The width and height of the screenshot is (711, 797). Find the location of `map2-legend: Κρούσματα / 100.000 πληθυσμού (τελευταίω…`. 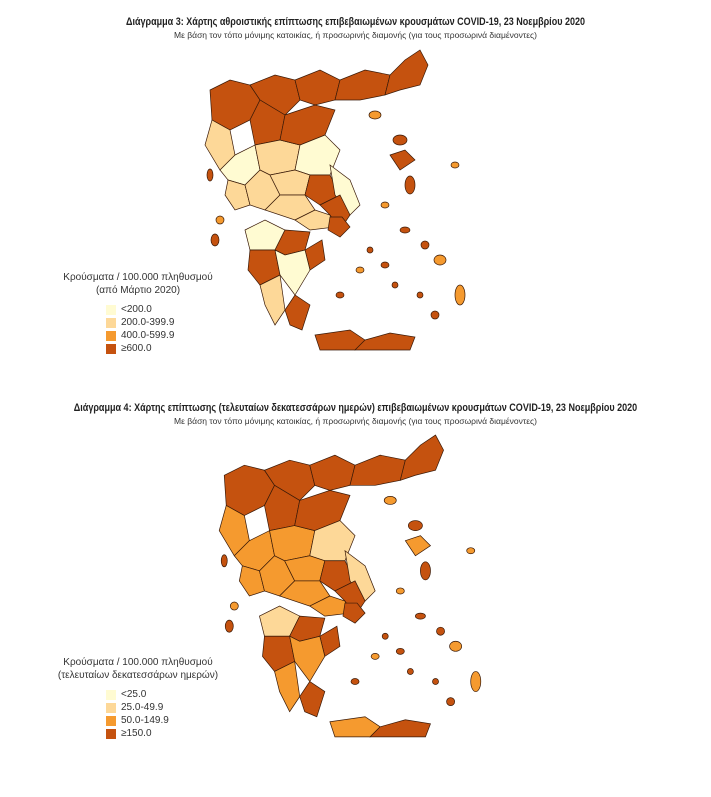

map2-legend: Κρούσματα / 100.000 πληθυσμού (τελευταίω… is located at coordinates (138, 698).